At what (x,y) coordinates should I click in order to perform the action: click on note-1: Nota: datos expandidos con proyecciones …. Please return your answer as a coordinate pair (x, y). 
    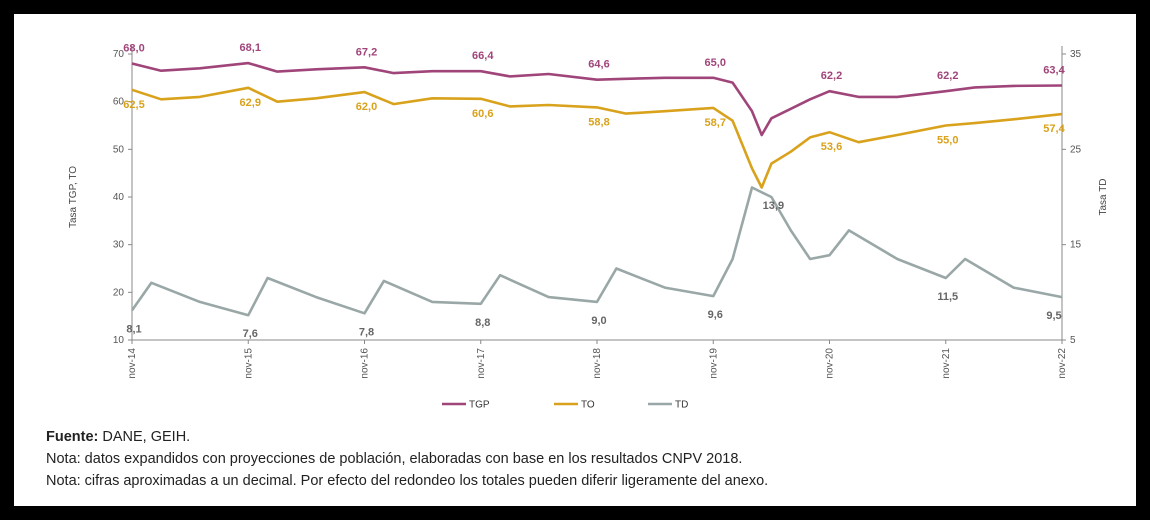
    Looking at the image, I should click on (394, 459).